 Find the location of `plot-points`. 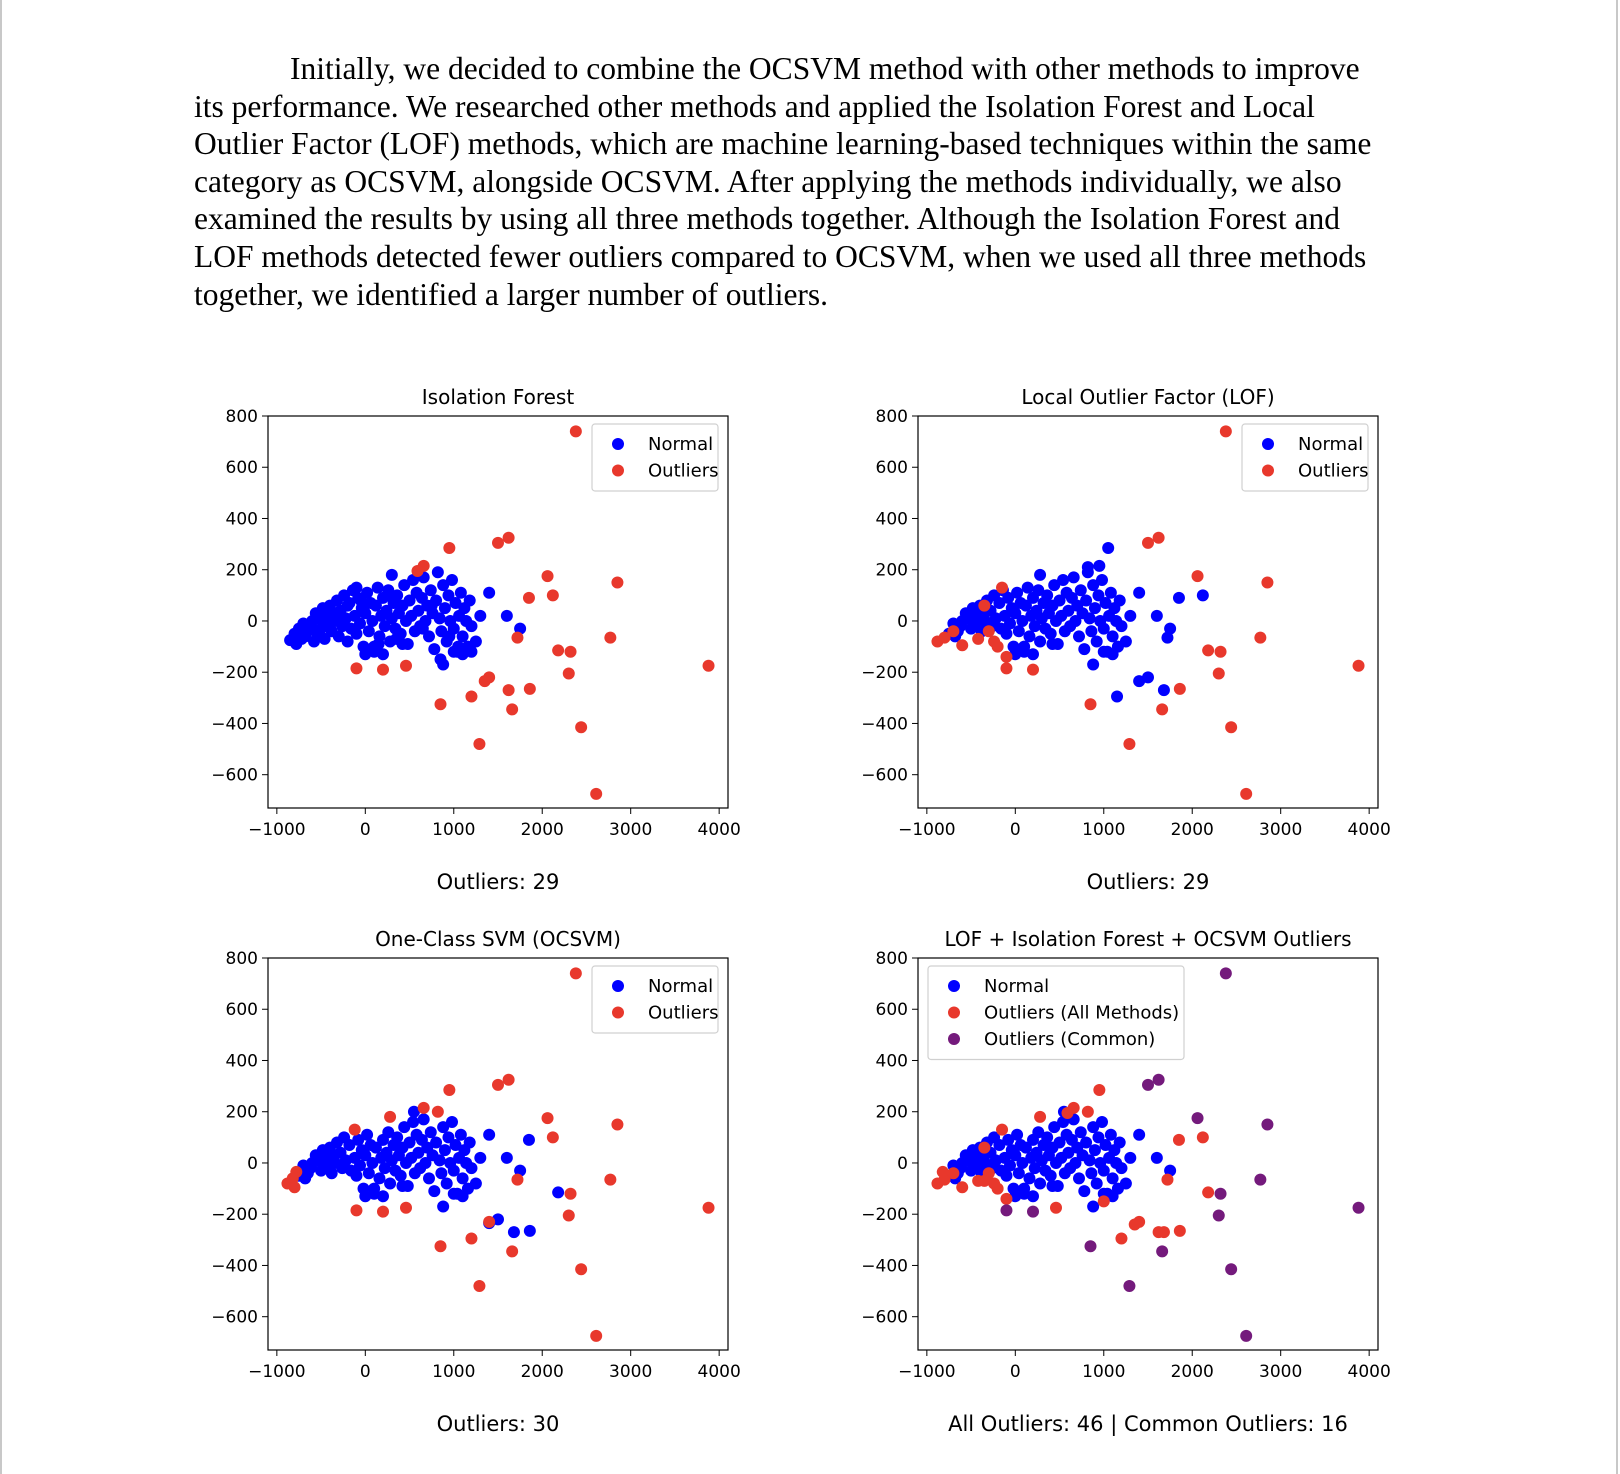

plot-points is located at coordinates (498, 1154).